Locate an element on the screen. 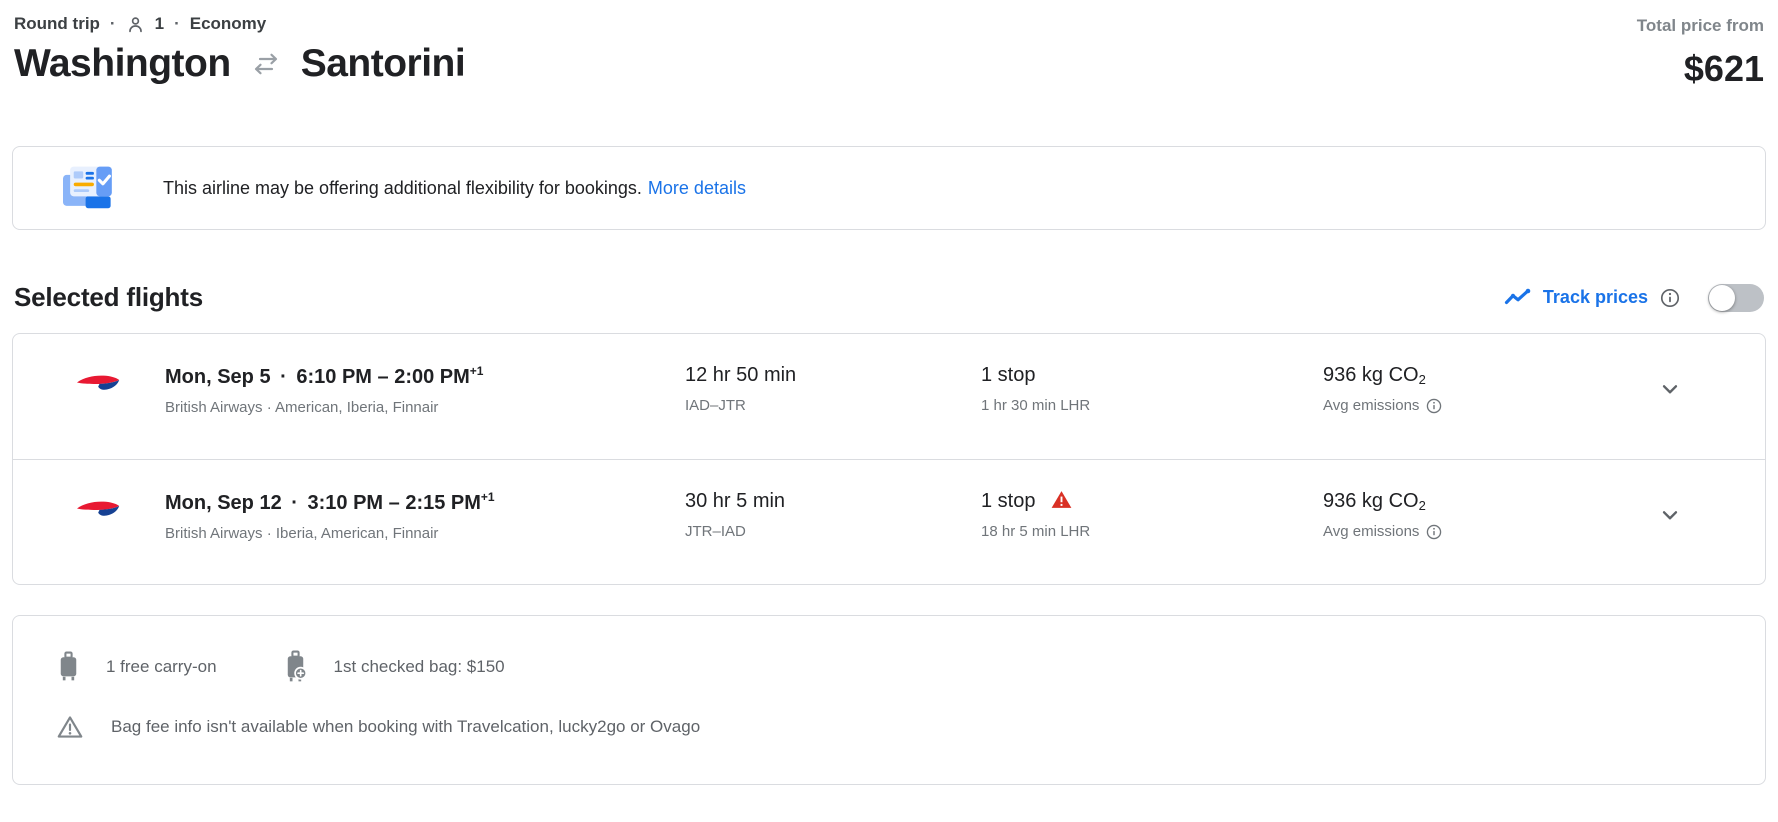  total-price-label: Total price from is located at coordinates (1700, 25).